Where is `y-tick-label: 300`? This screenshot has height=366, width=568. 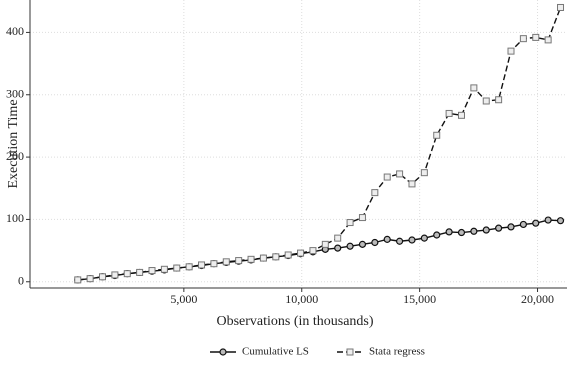
y-tick-label: 300 is located at coordinates (15, 94).